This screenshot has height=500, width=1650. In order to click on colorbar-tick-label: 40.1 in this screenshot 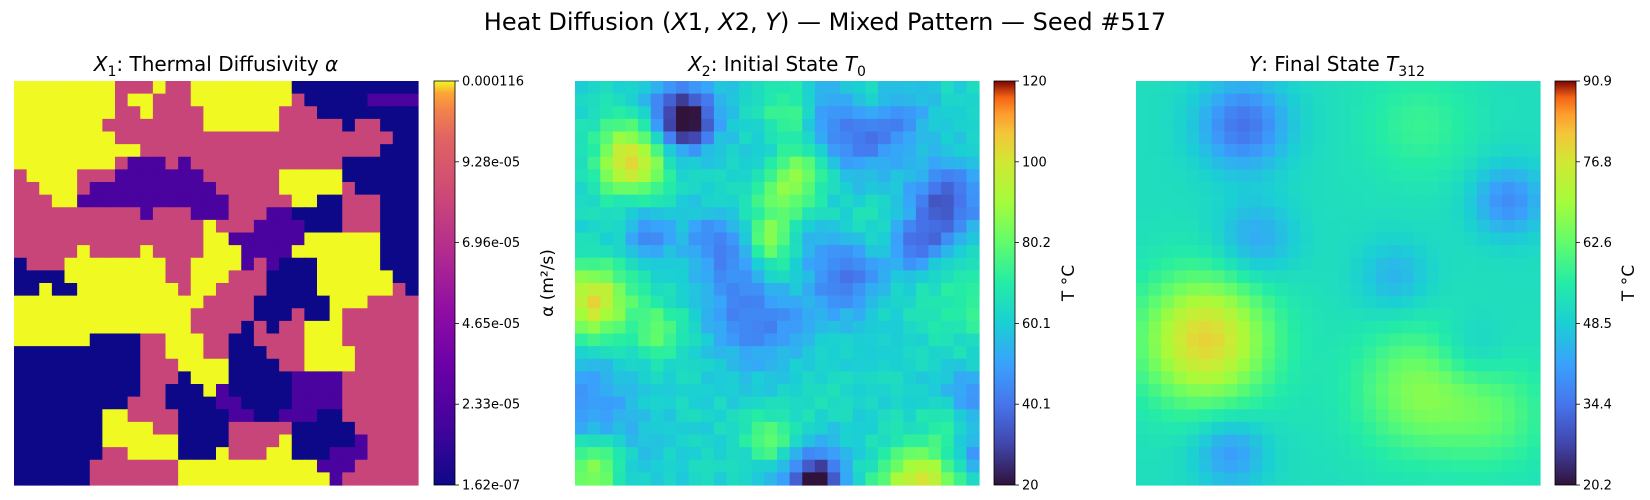, I will do `click(1036, 405)`.